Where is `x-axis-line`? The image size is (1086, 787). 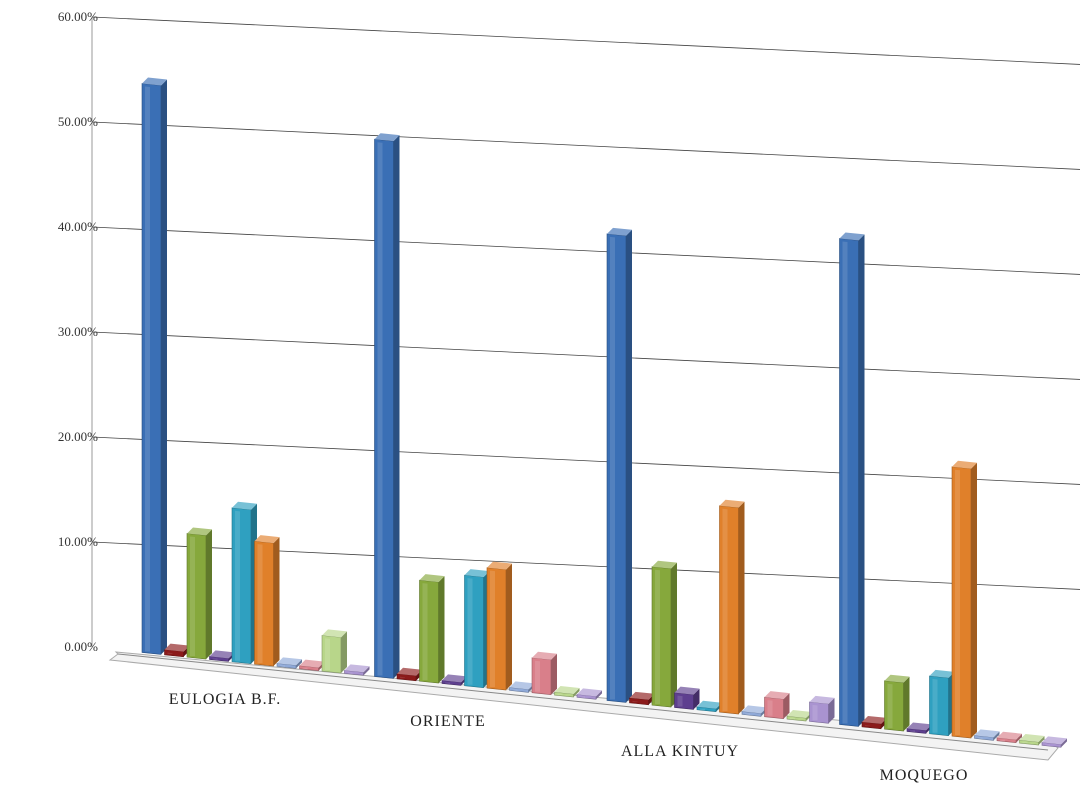
x-axis-line is located at coordinates (583, 702).